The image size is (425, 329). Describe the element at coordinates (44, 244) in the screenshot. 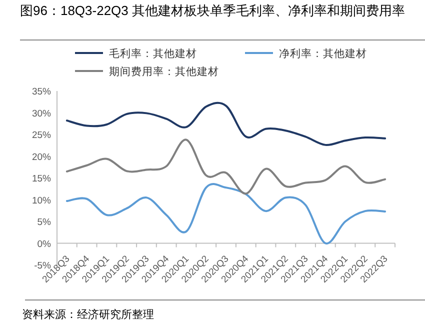

I see `y-tick-label: 0%` at that location.